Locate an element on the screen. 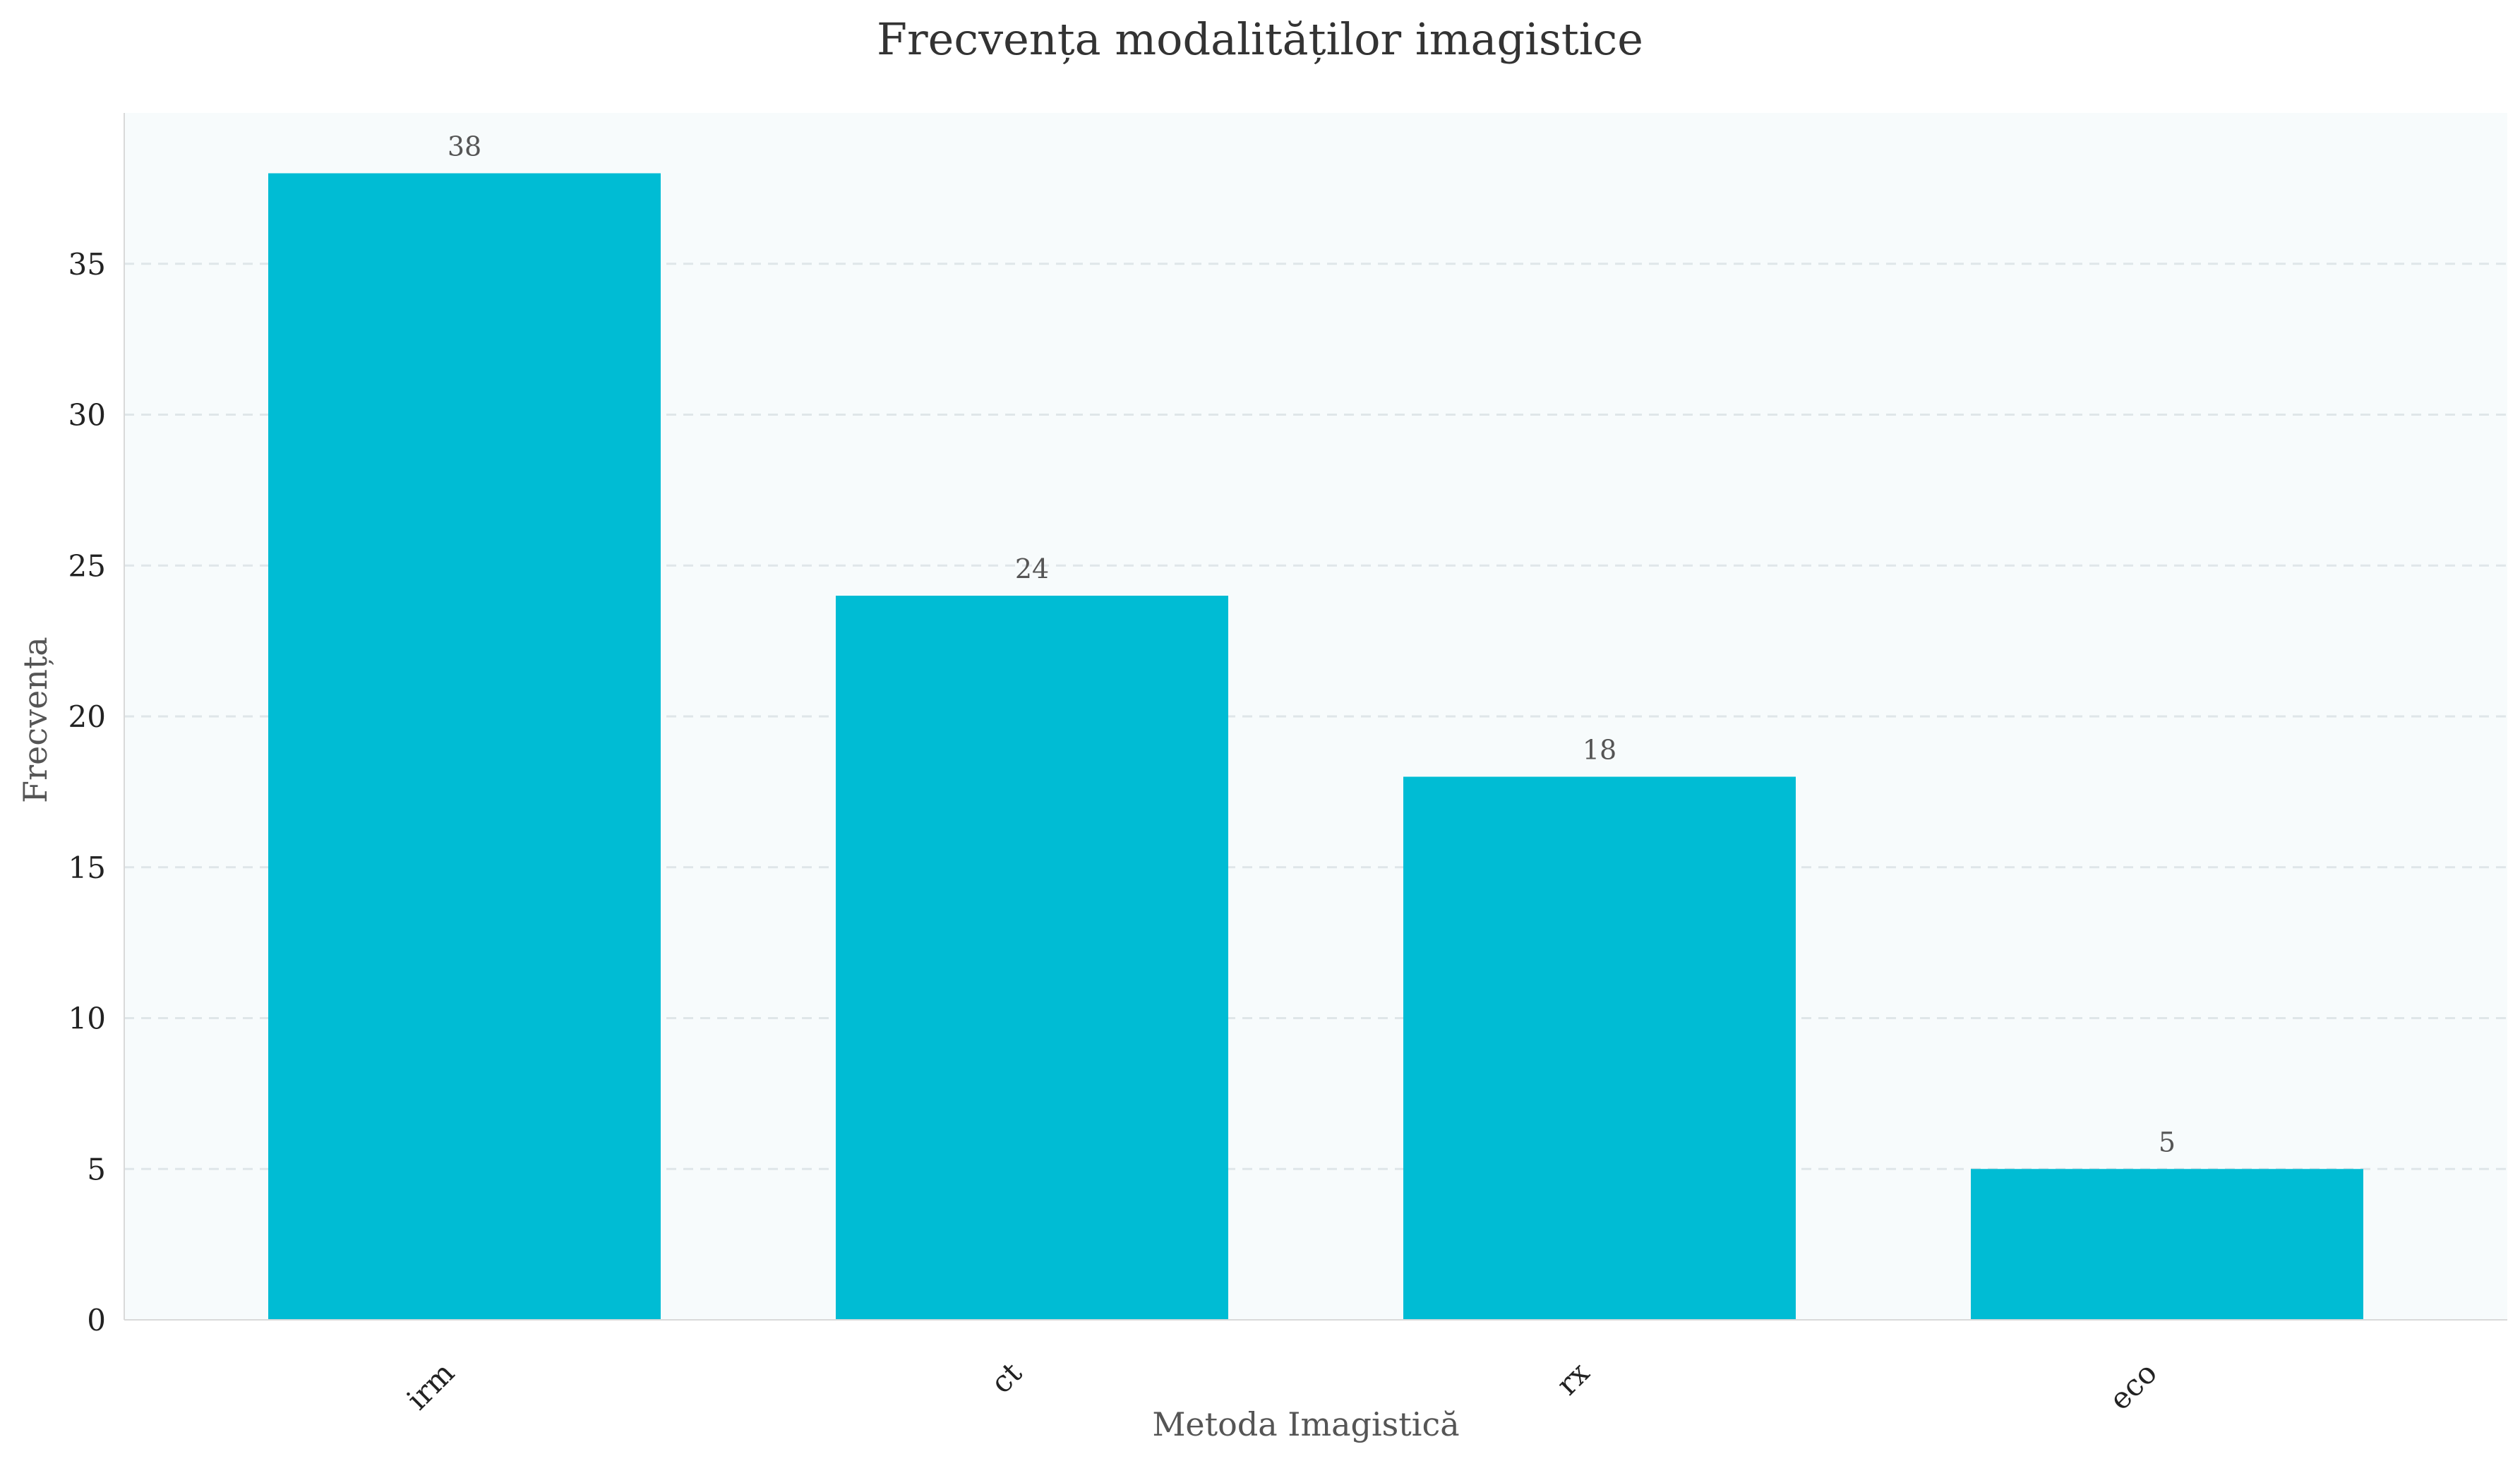 This screenshot has height=1461, width=2520. data-label-eco: 5 is located at coordinates (2167, 1142).